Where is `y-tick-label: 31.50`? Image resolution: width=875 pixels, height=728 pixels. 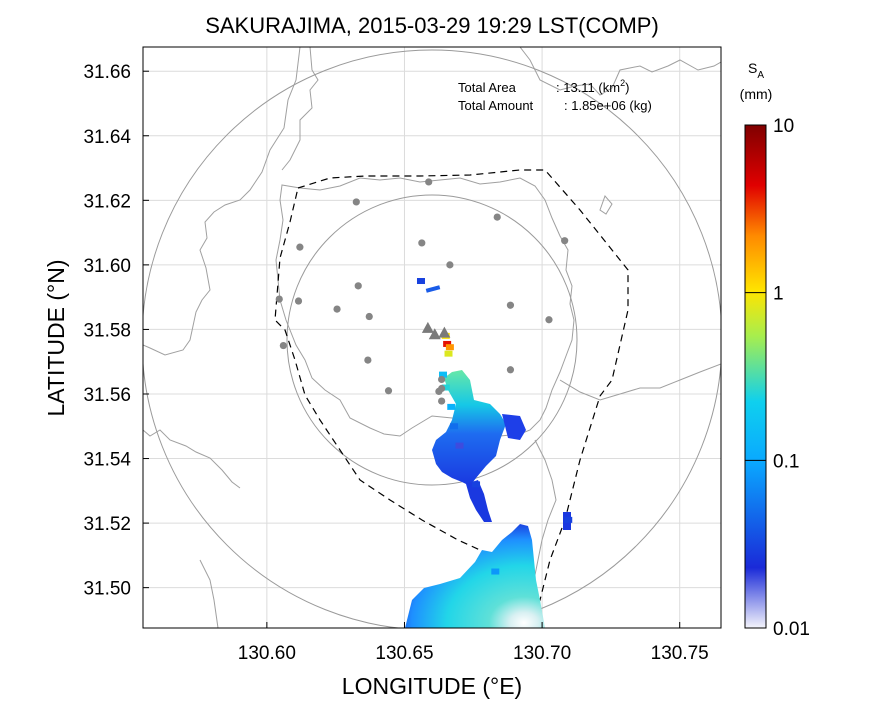
y-tick-label: 31.50 is located at coordinates (107, 589).